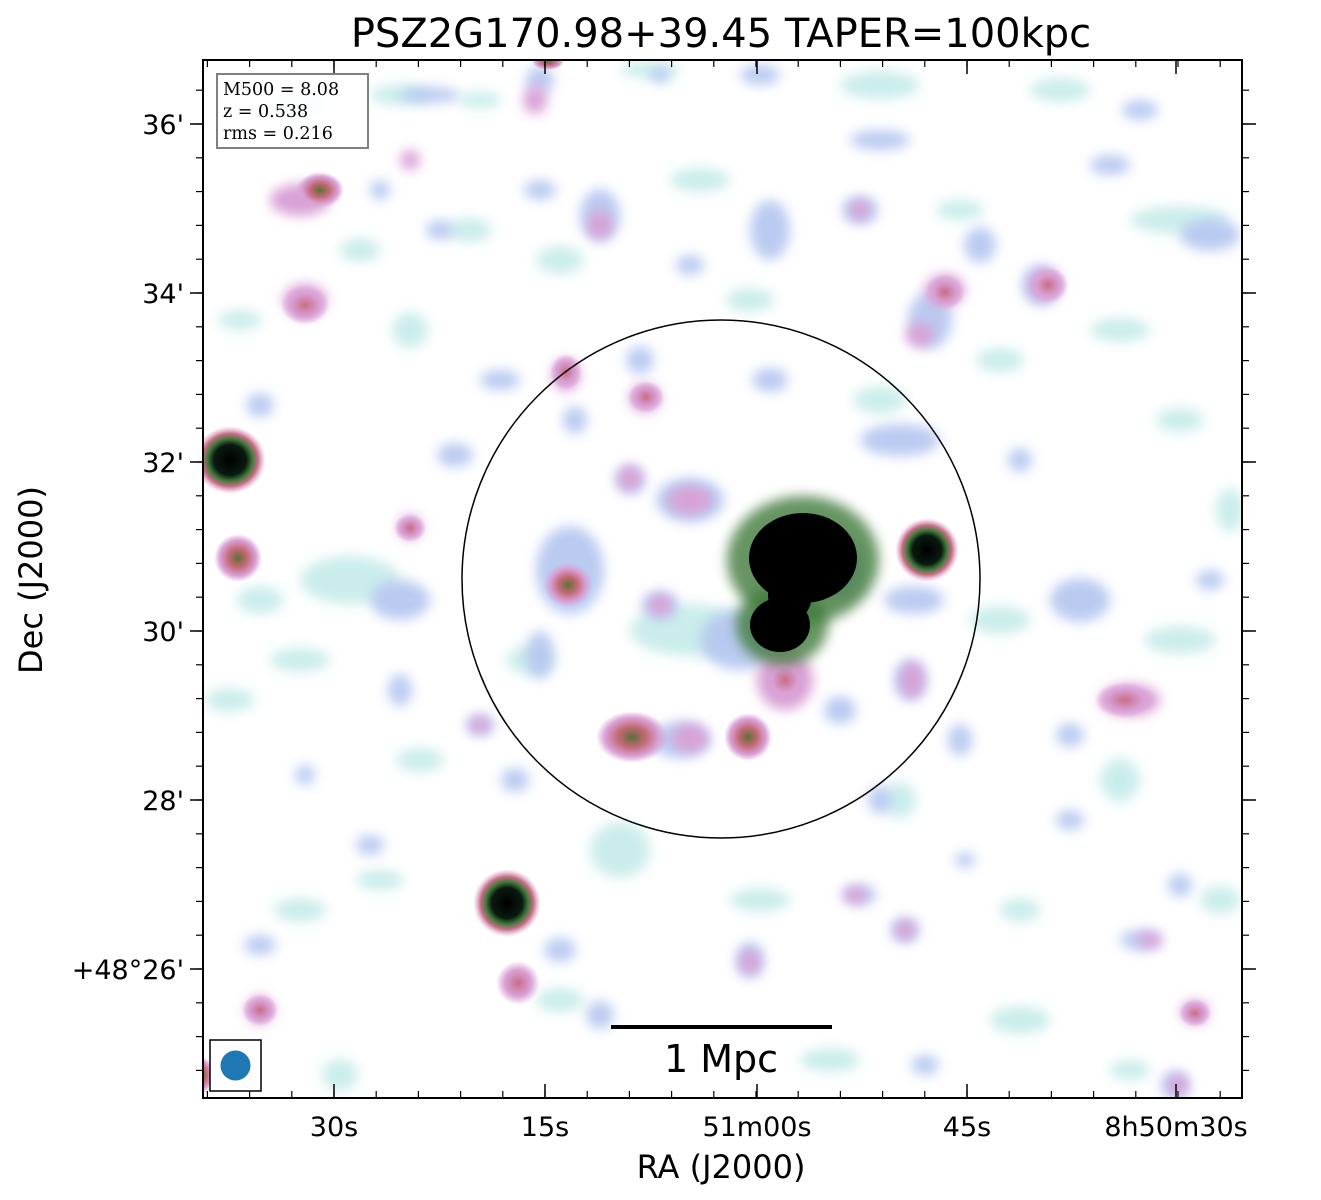 Image resolution: width=1321 pixels, height=1200 pixels. Describe the element at coordinates (163, 801) in the screenshot. I see `y-tick-label: 28'` at that location.